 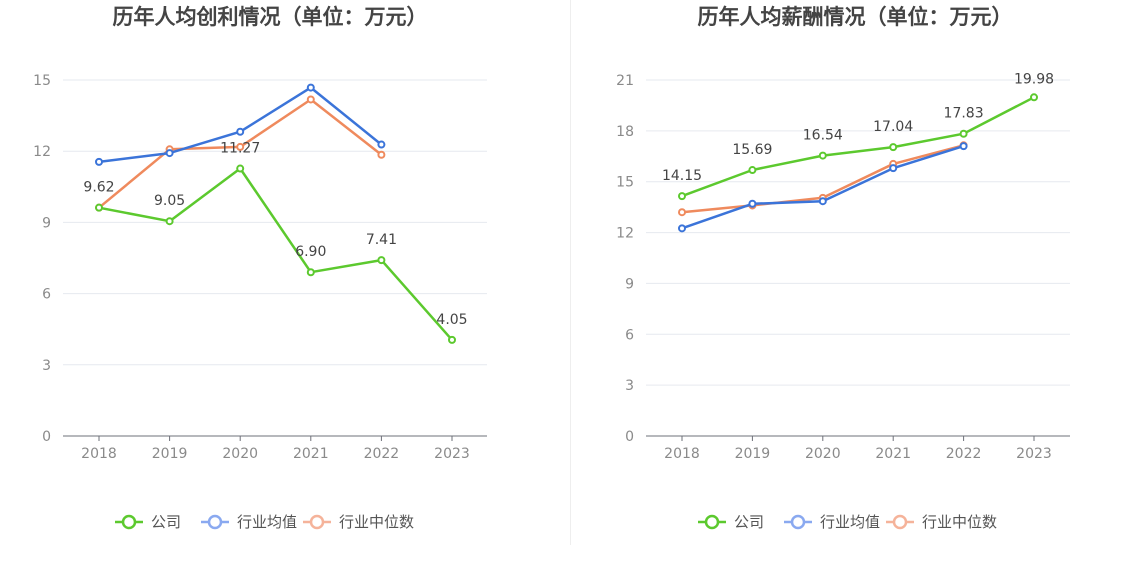 What do you see at coordinates (625, 132) in the screenshot?
I see `y-tick-label: 18` at bounding box center [625, 132].